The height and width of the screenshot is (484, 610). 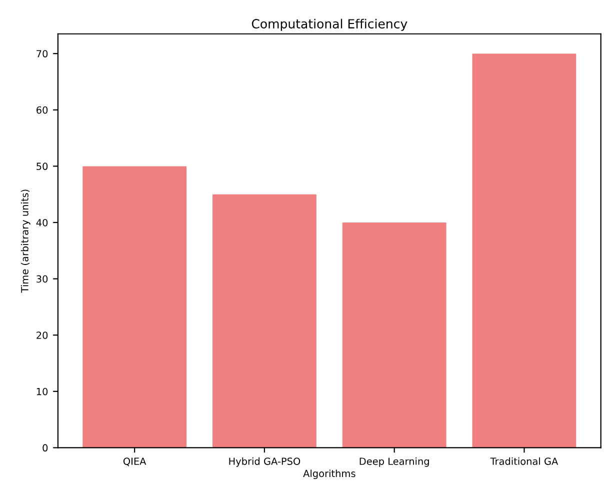 I want to click on y-tick-label: 0, so click(x=45, y=448).